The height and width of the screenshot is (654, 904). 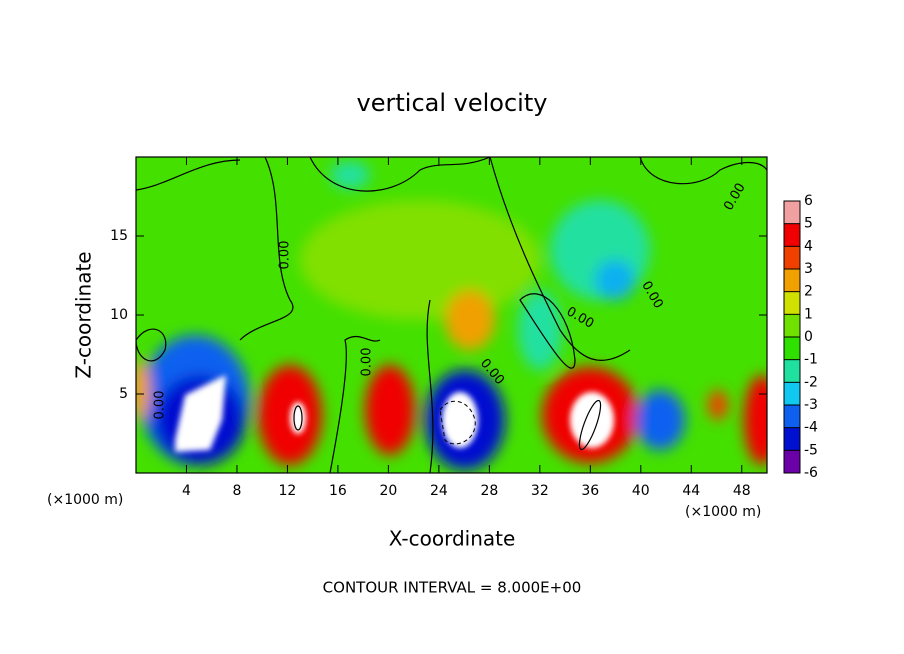 What do you see at coordinates (452, 539) in the screenshot?
I see `x-axis-label: X-coordinate` at bounding box center [452, 539].